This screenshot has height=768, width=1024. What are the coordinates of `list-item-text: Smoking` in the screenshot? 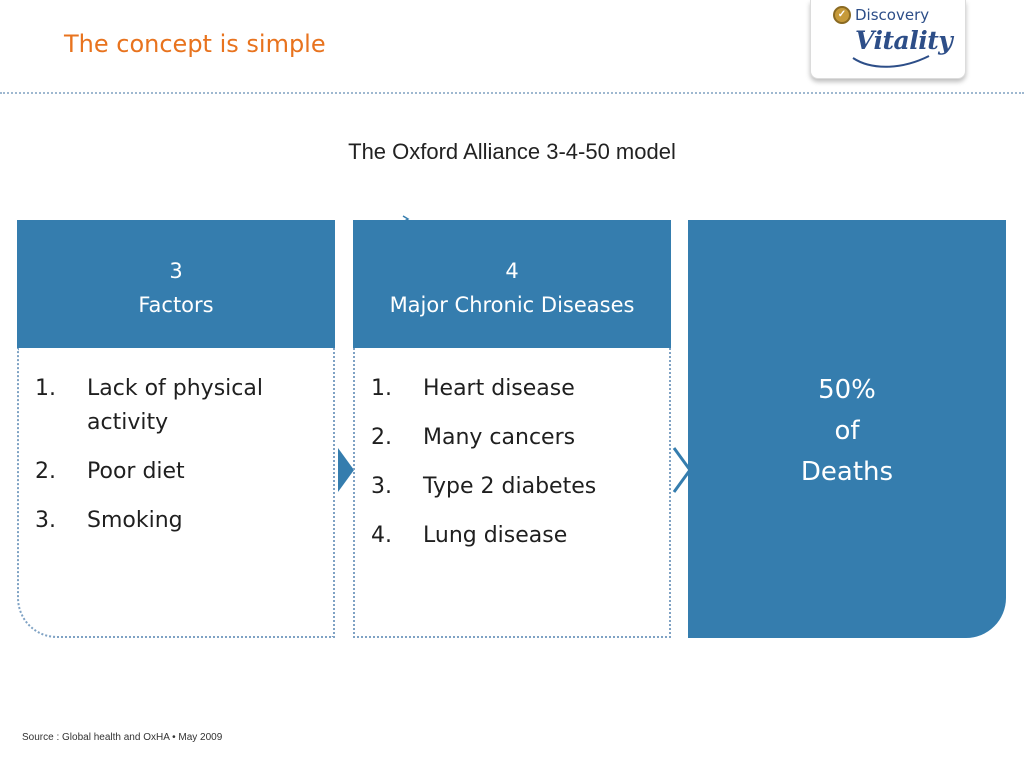 It's located at (135, 520).